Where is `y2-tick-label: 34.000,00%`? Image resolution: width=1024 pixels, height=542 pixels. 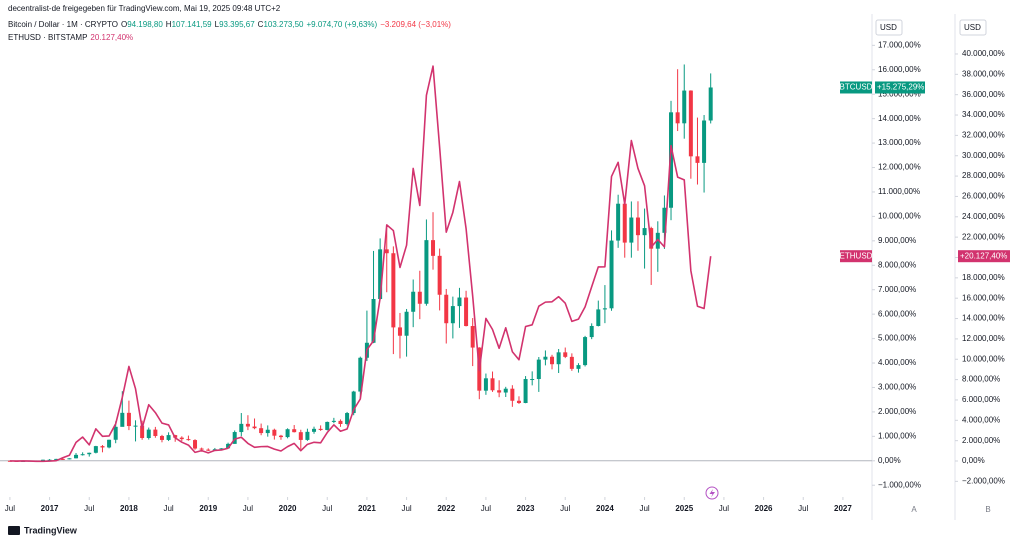 y2-tick-label: 34.000,00% is located at coordinates (983, 114).